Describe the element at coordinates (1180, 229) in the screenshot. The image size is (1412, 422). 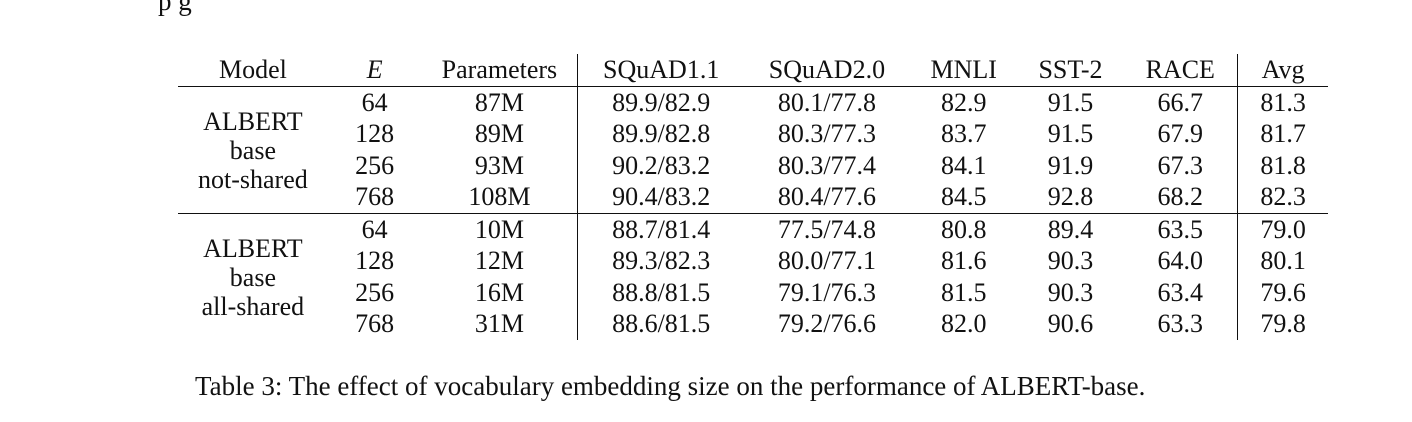
I see `cell-race: 63.5` at that location.